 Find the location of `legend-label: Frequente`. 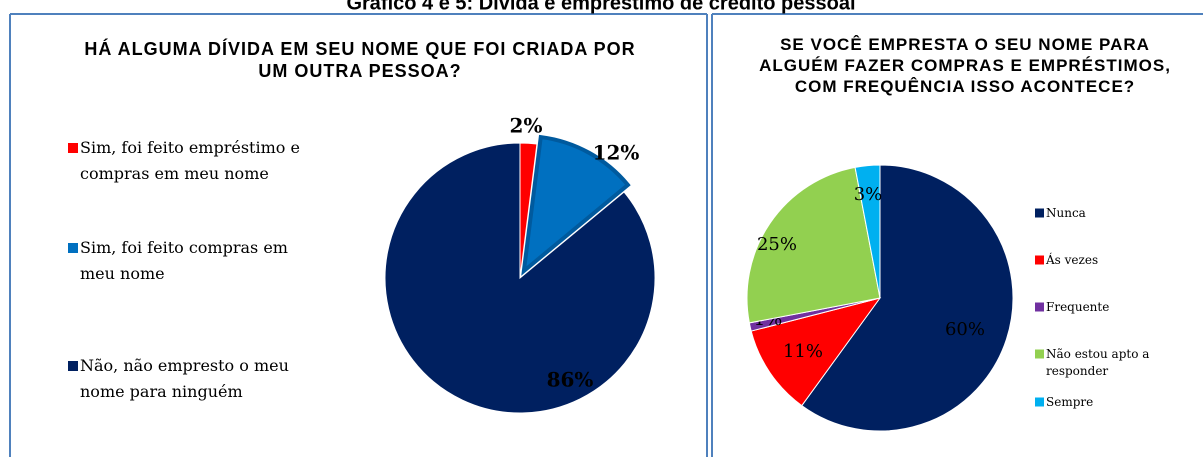

legend-label: Frequente is located at coordinates (1078, 306).